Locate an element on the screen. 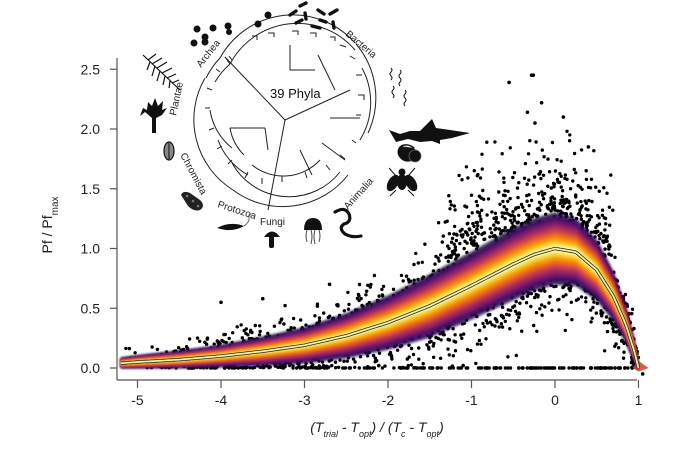 The height and width of the screenshot is (450, 700). fly-icon is located at coordinates (402, 182).